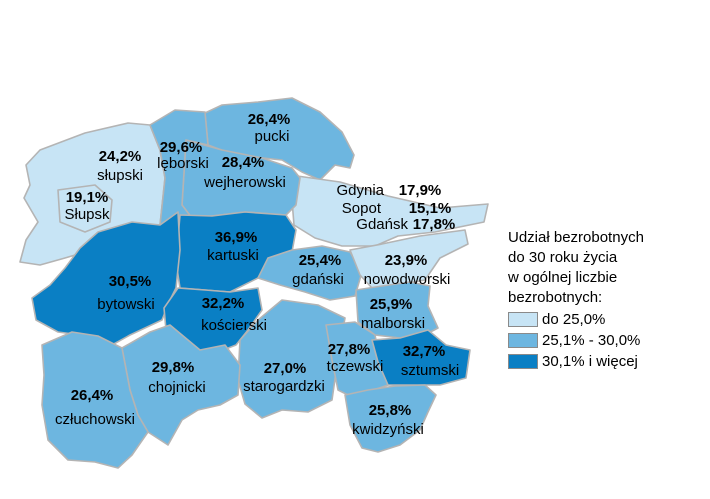 The width and height of the screenshot is (710, 499). I want to click on legend-item-low: do 25,0%, so click(608, 319).